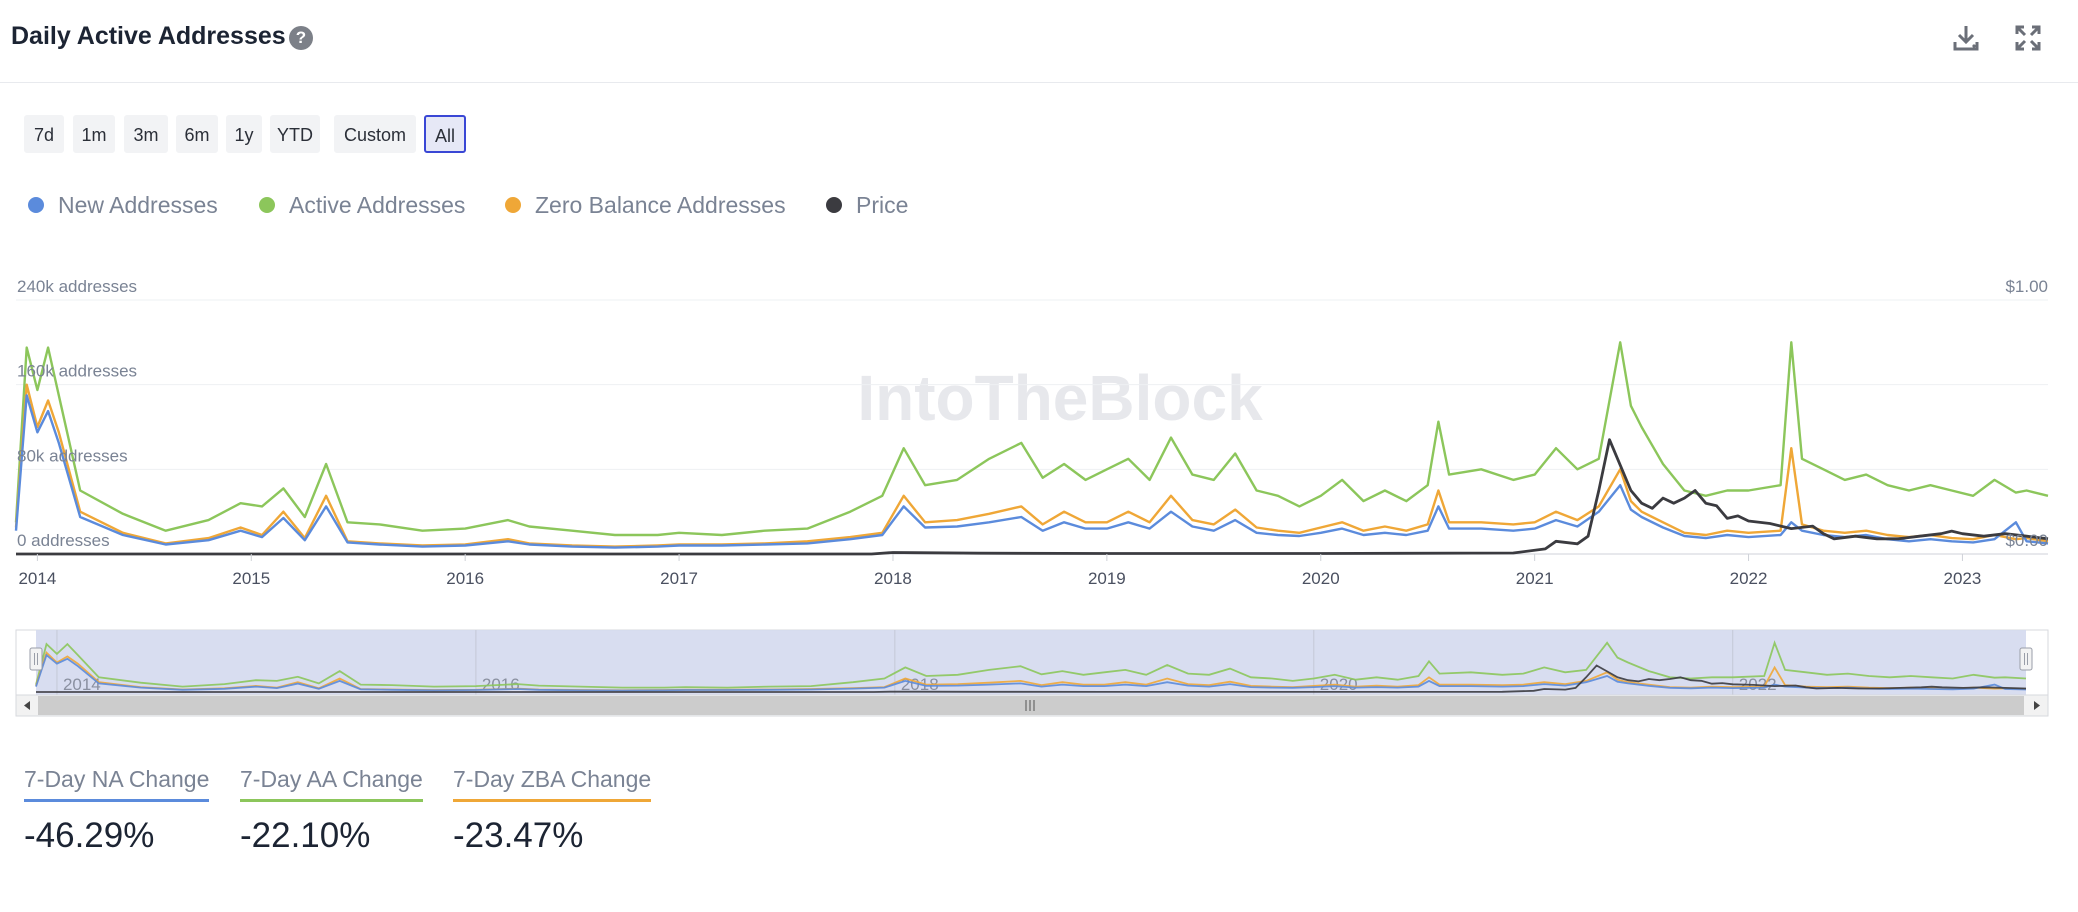 The image size is (2078, 912). Describe the element at coordinates (27, 705) in the screenshot. I see `scroll-left-arrow` at that location.